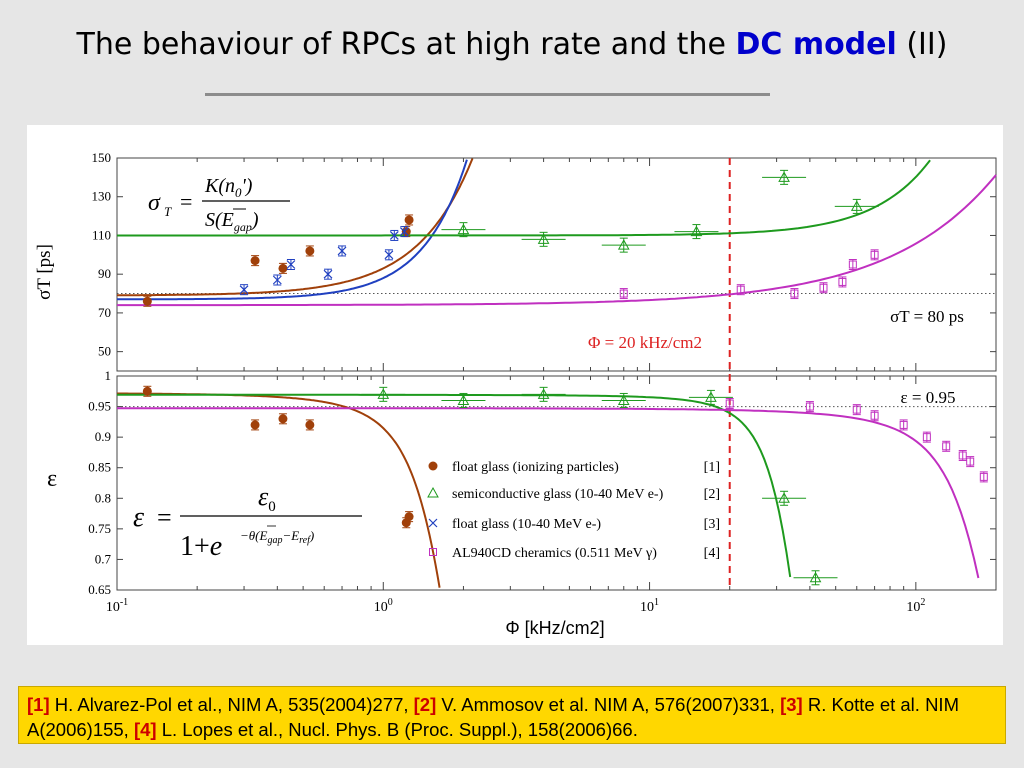 The height and width of the screenshot is (768, 1024). Describe the element at coordinates (645, 342) in the screenshot. I see `rate-marker-label: Φ = 20 kHz/cm2` at that location.